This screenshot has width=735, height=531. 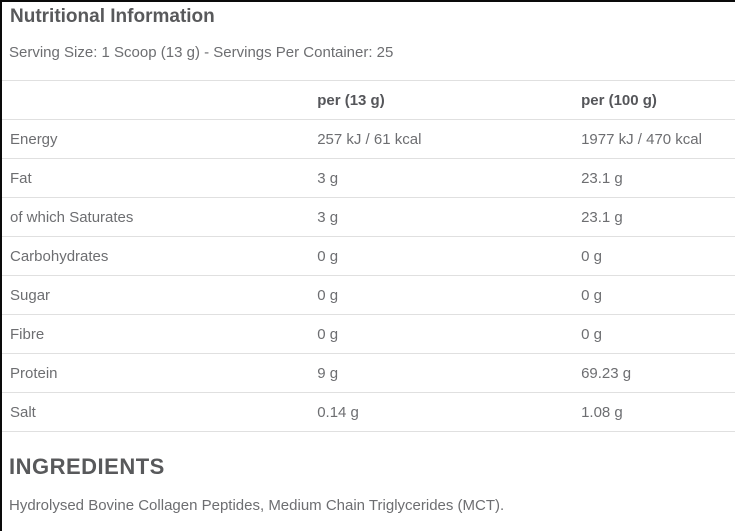 I want to click on nutrient-label: Sugar, so click(x=160, y=295).